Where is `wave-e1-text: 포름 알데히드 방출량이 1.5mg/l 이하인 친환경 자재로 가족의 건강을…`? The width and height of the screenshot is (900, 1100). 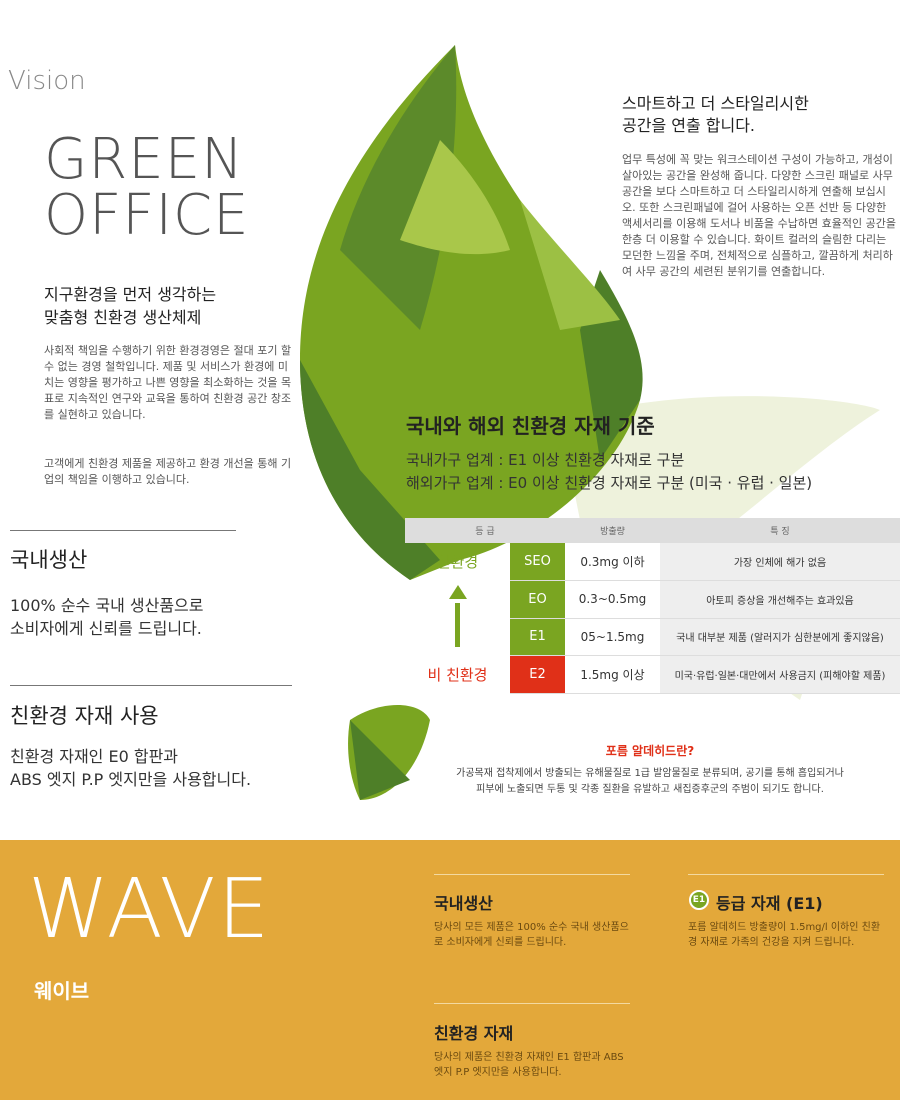 wave-e1-text: 포름 알데히드 방출량이 1.5mg/l 이하인 친환경 자재로 가족의 건강을… is located at coordinates (784, 935).